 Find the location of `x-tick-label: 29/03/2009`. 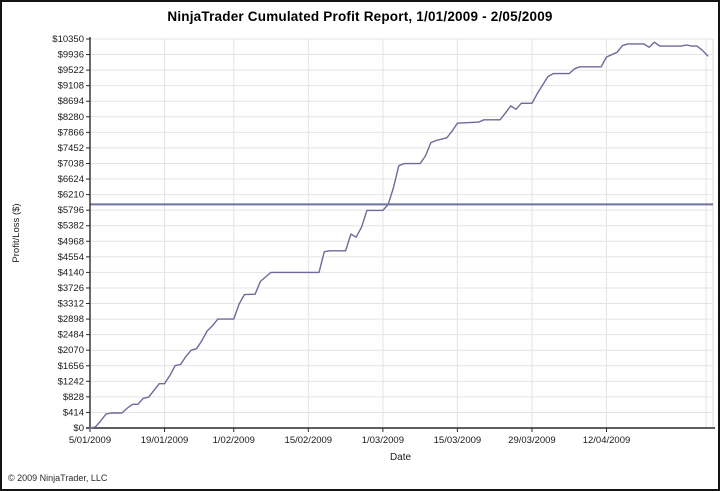

x-tick-label: 29/03/2009 is located at coordinates (532, 440).